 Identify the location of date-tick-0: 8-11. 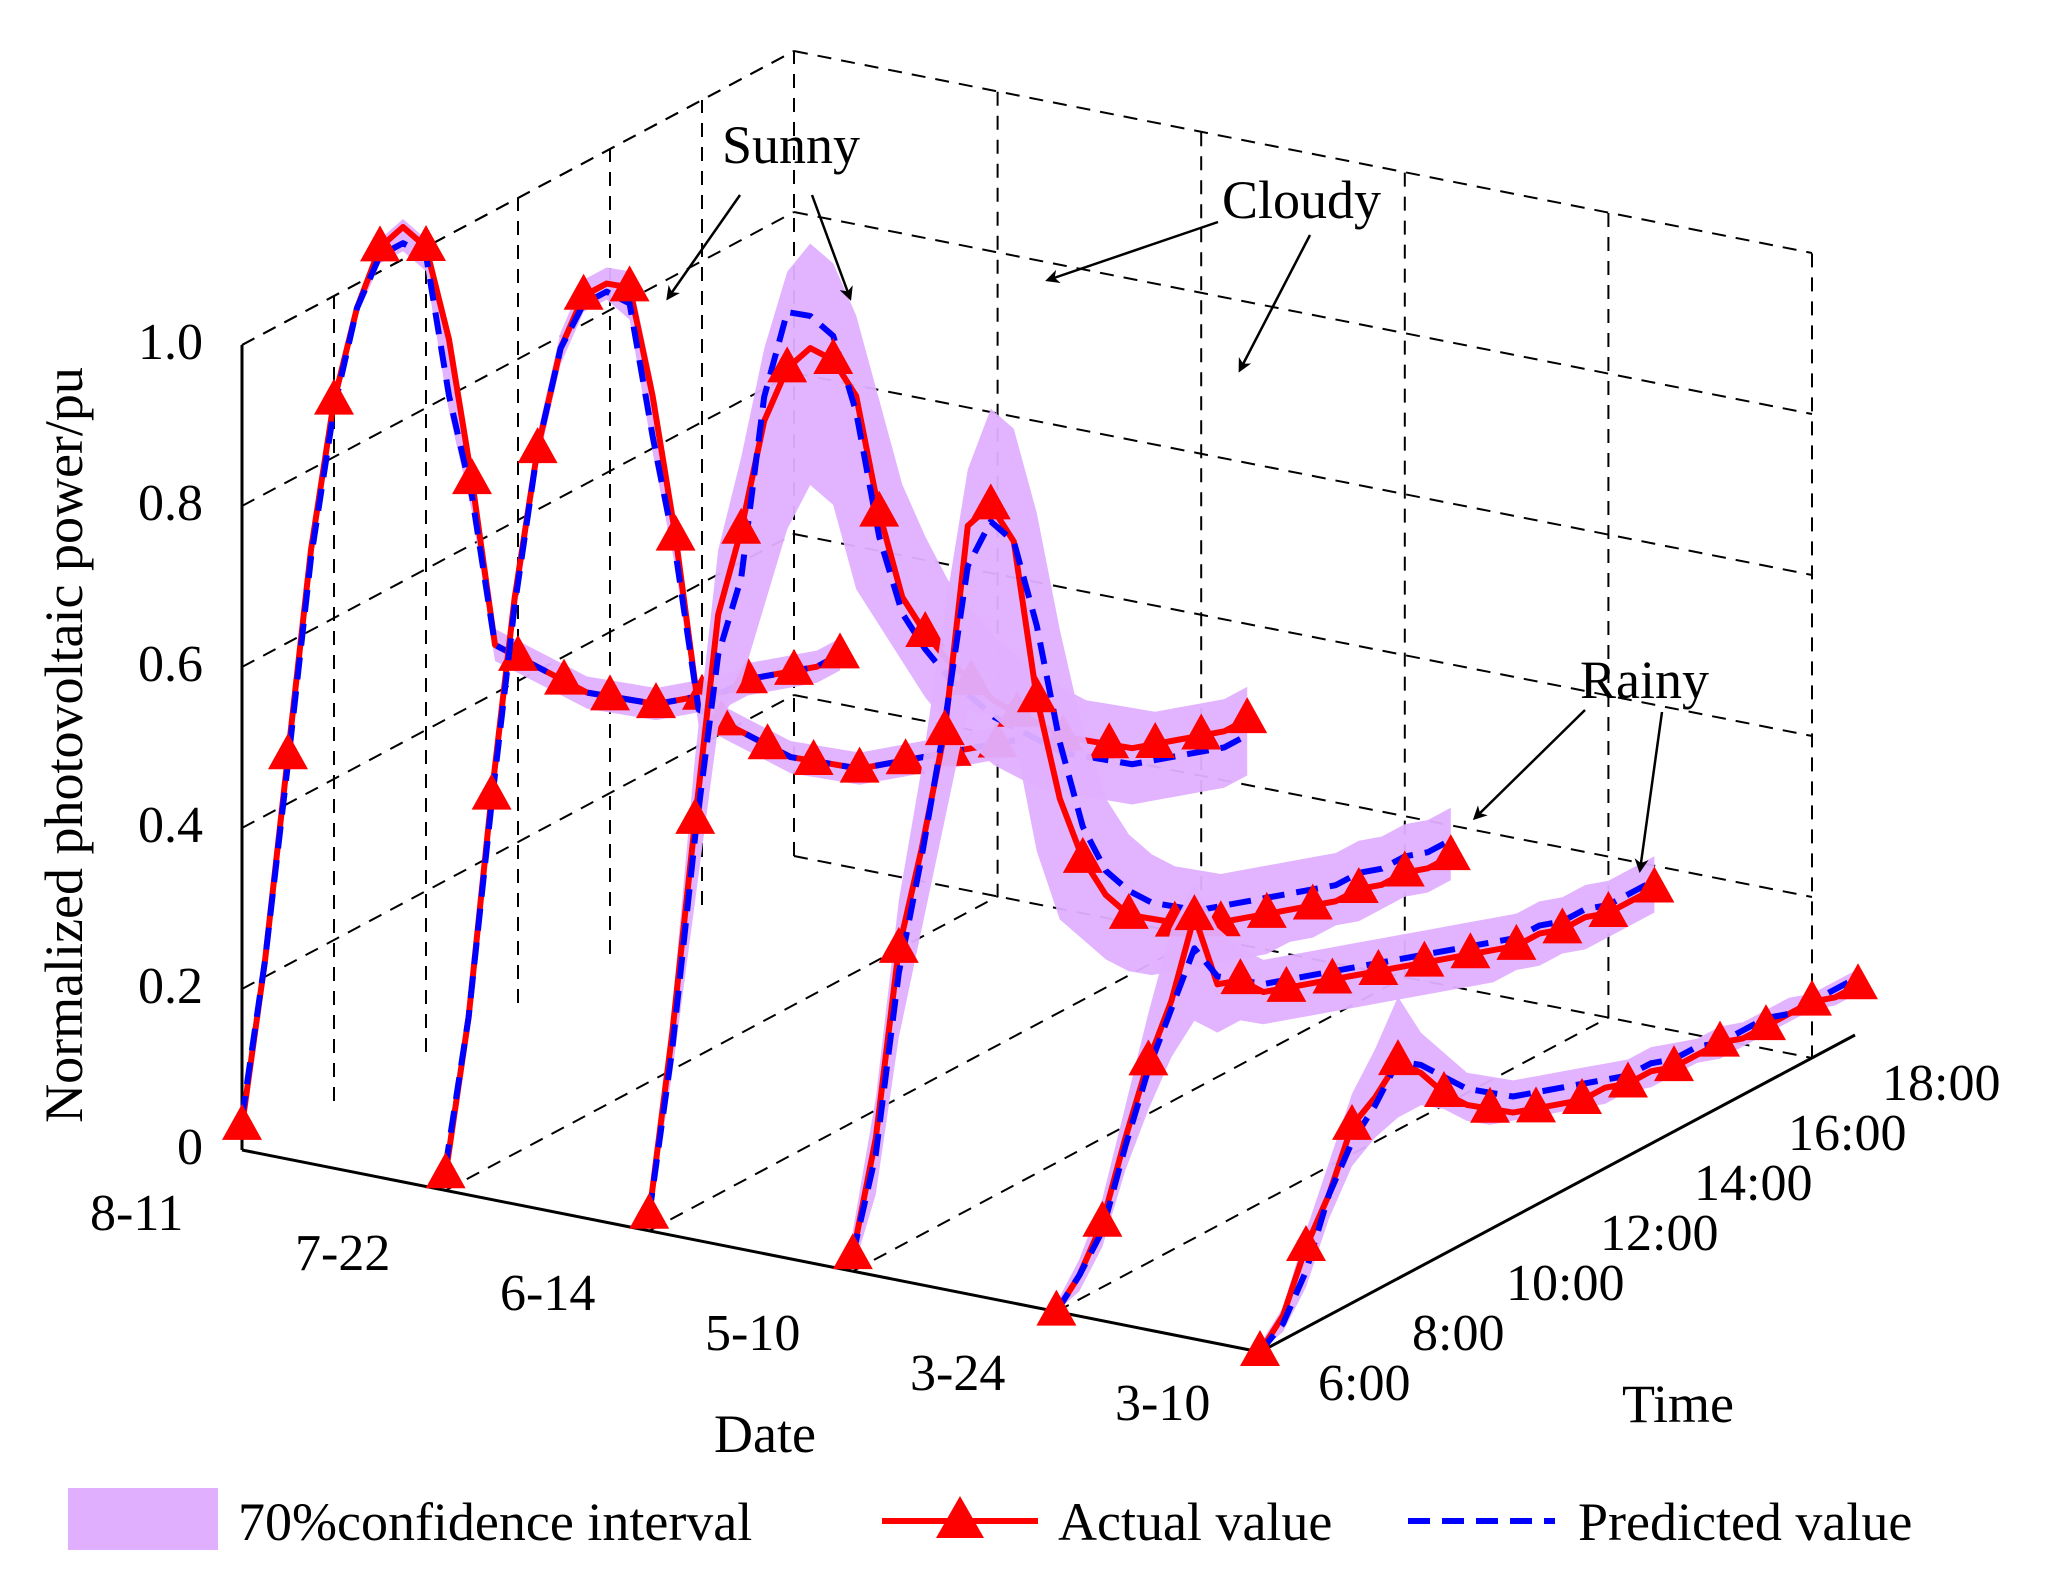
(136, 1213).